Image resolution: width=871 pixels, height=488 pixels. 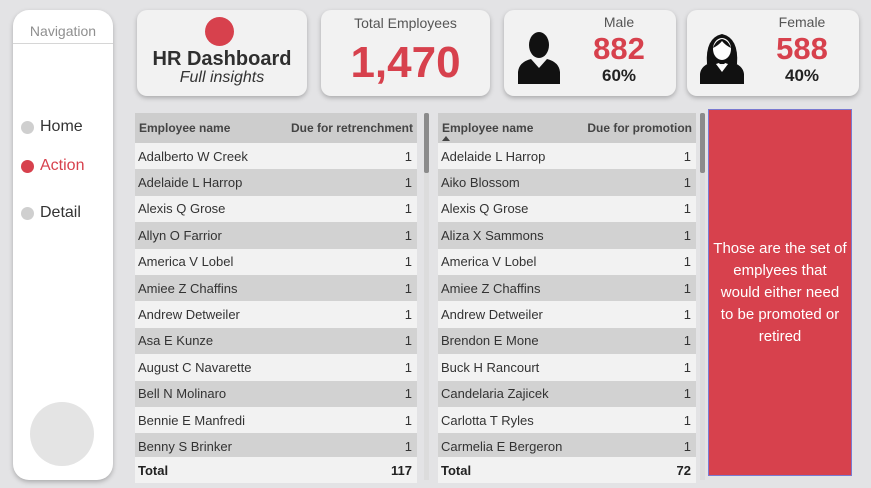 What do you see at coordinates (63, 43) in the screenshot?
I see `navigation-divider` at bounding box center [63, 43].